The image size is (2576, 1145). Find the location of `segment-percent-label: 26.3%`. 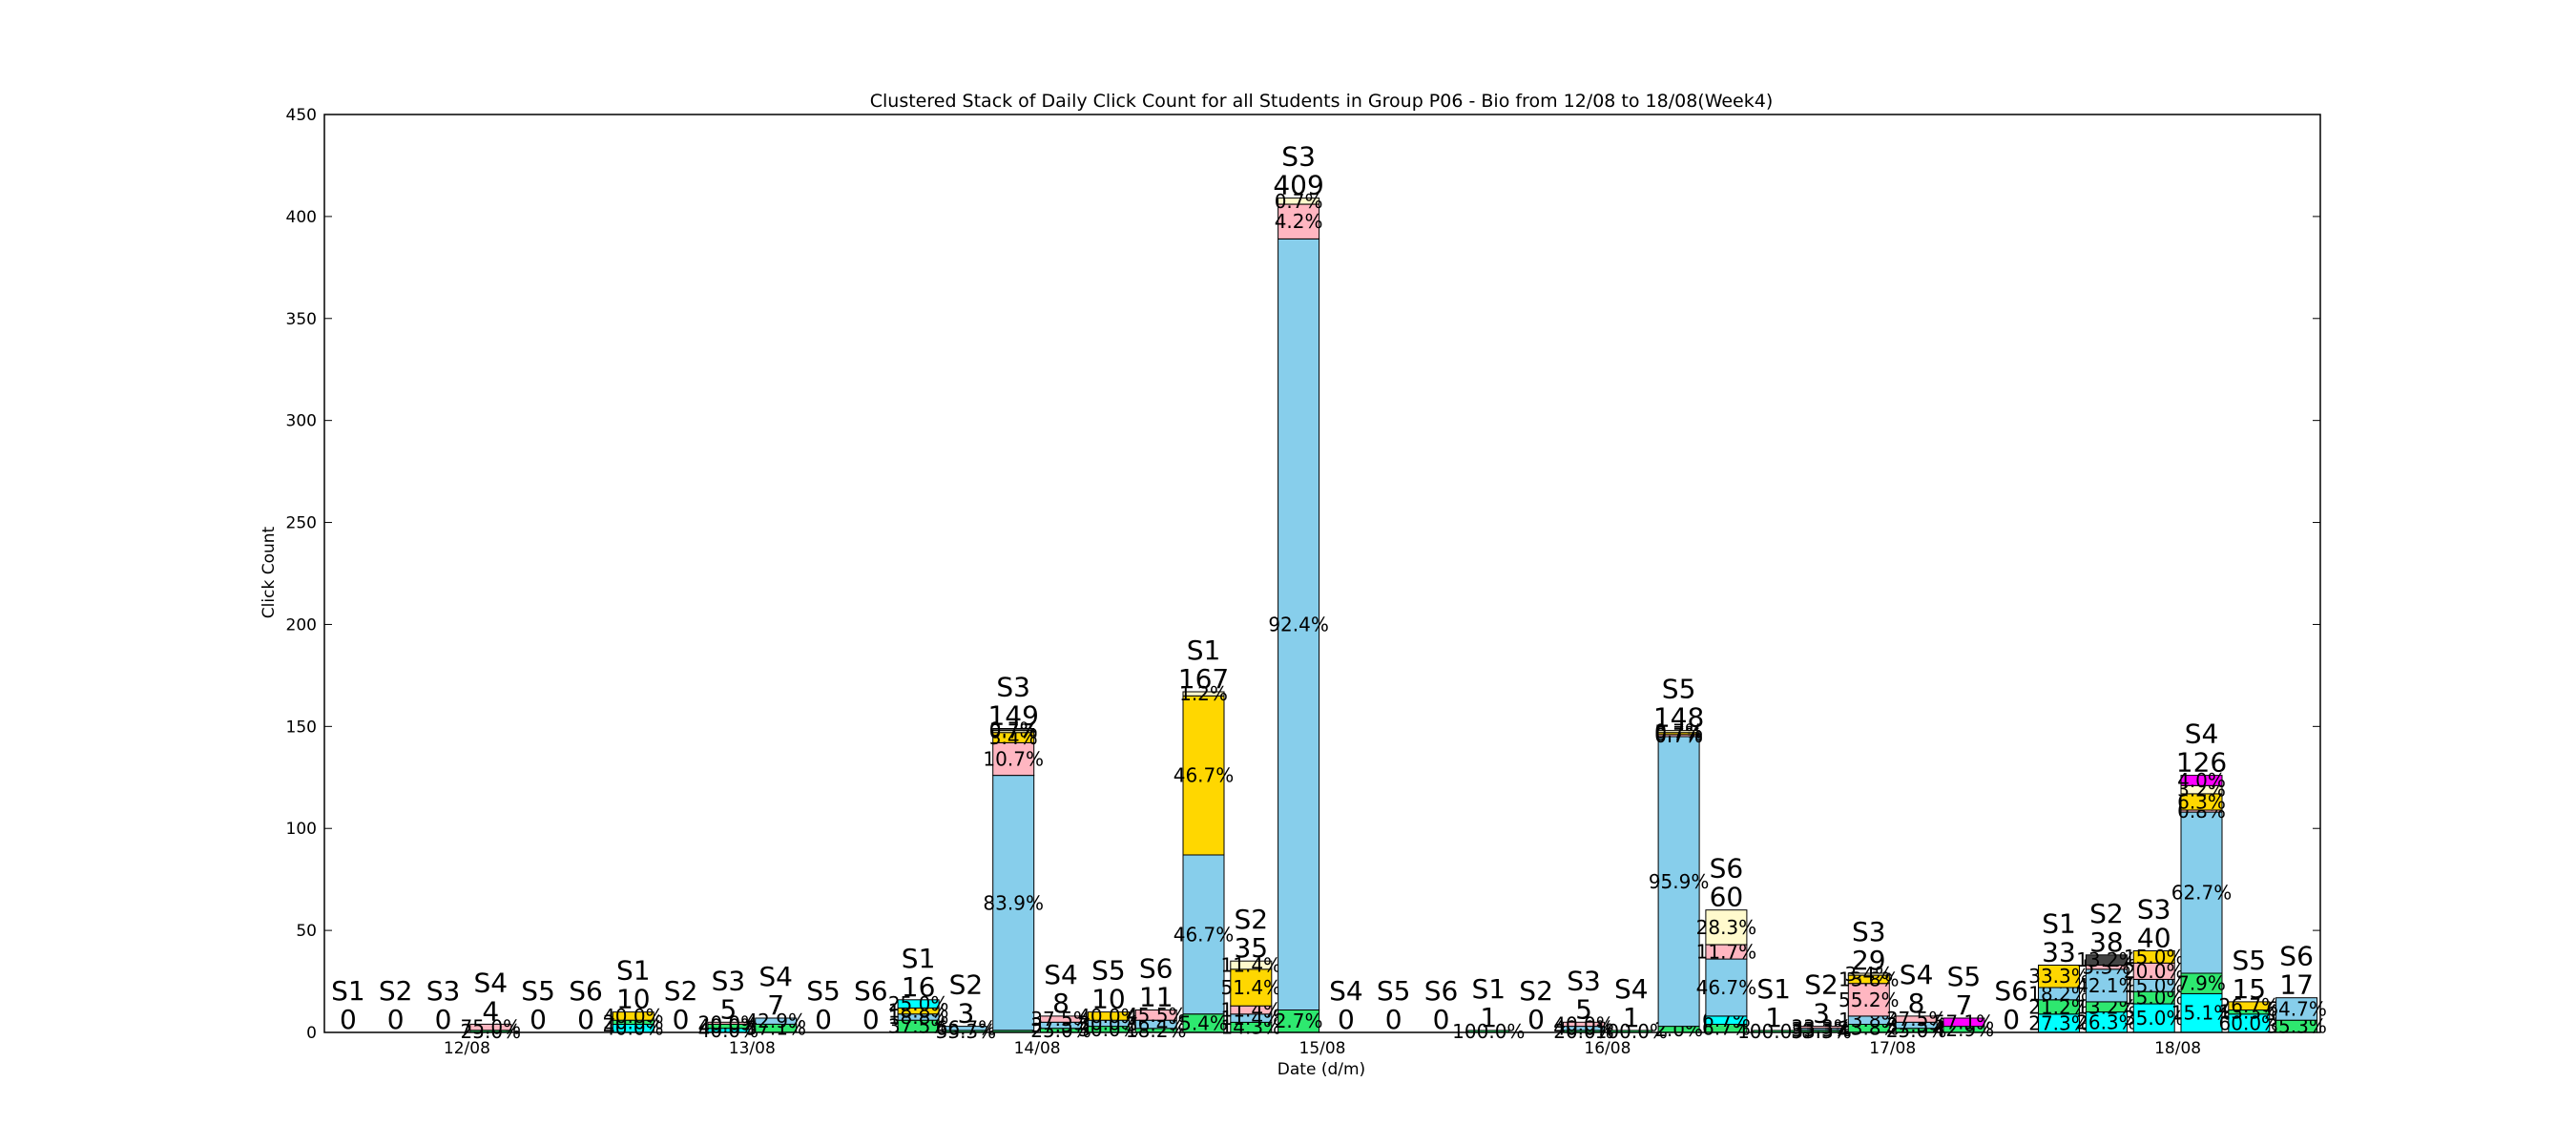

segment-percent-label: 26.3% is located at coordinates (2106, 1022).